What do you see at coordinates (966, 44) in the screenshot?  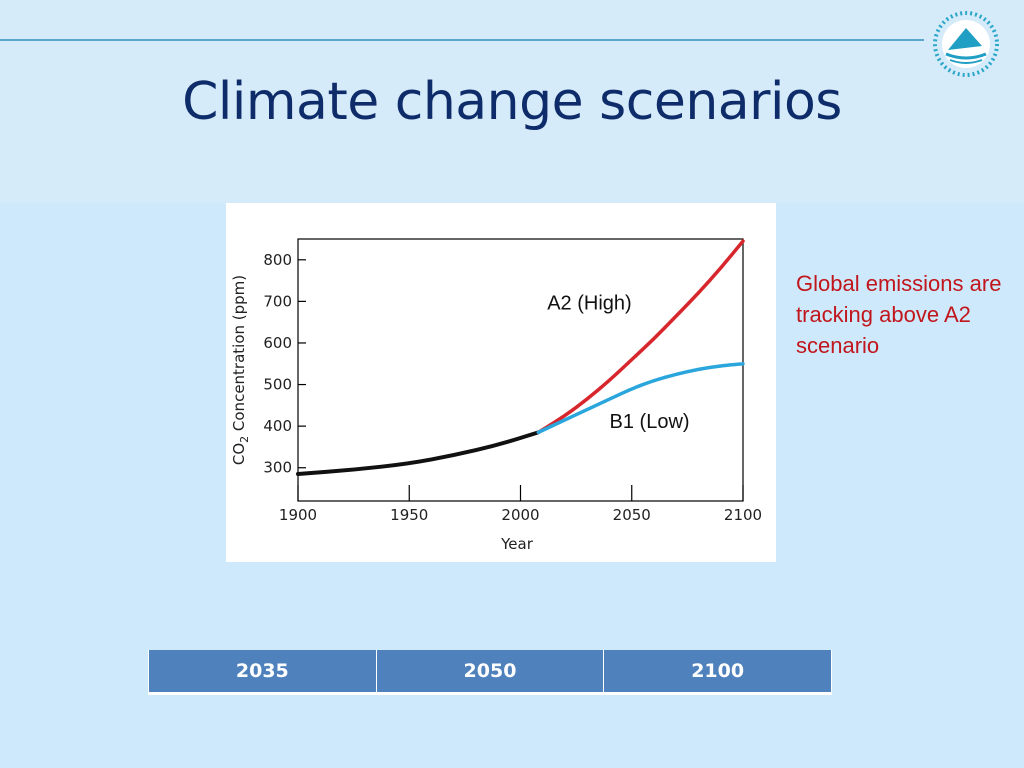 I see `sailboat-emblem-icon` at bounding box center [966, 44].